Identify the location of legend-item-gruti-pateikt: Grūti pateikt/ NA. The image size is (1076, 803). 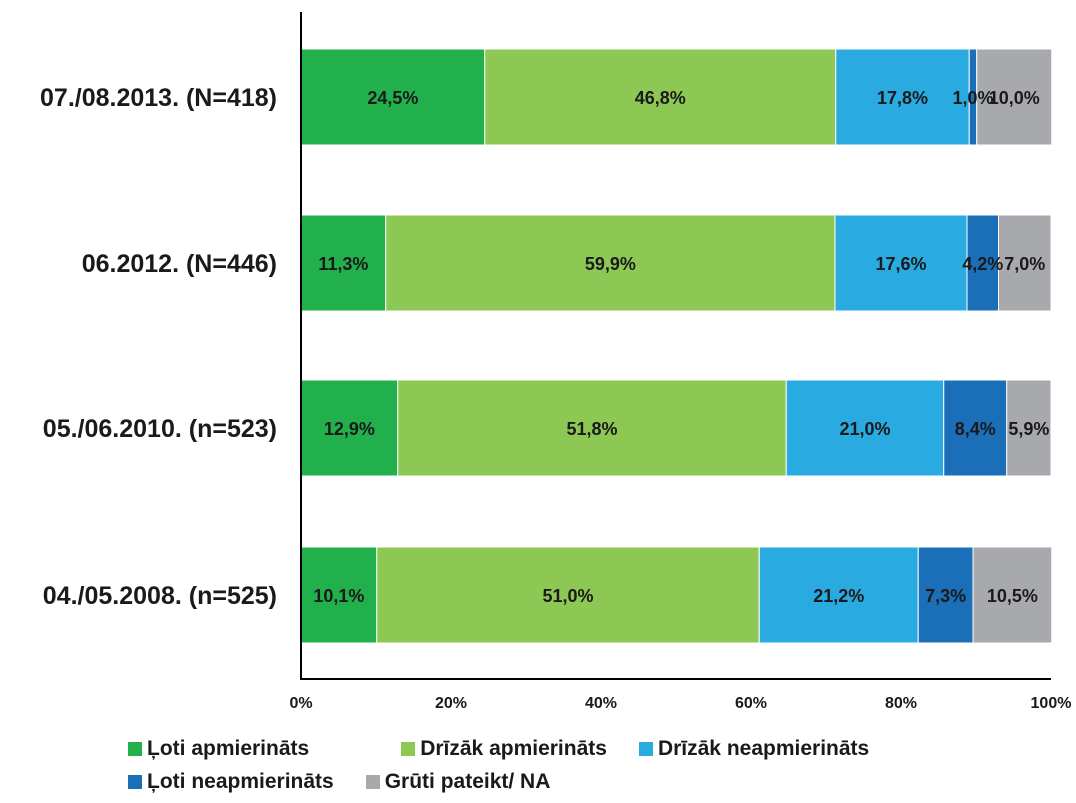
(458, 781).